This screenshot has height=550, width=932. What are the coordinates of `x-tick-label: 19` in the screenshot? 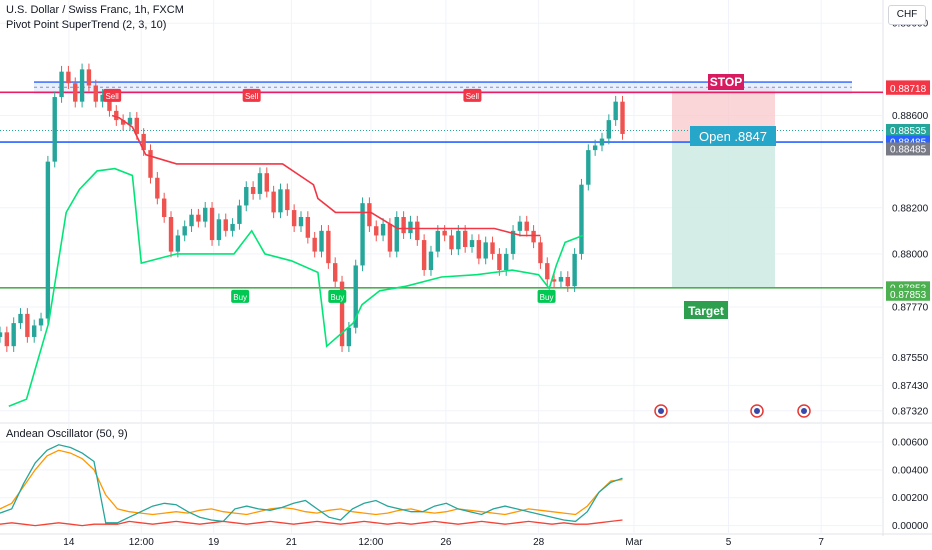 It's located at (214, 542).